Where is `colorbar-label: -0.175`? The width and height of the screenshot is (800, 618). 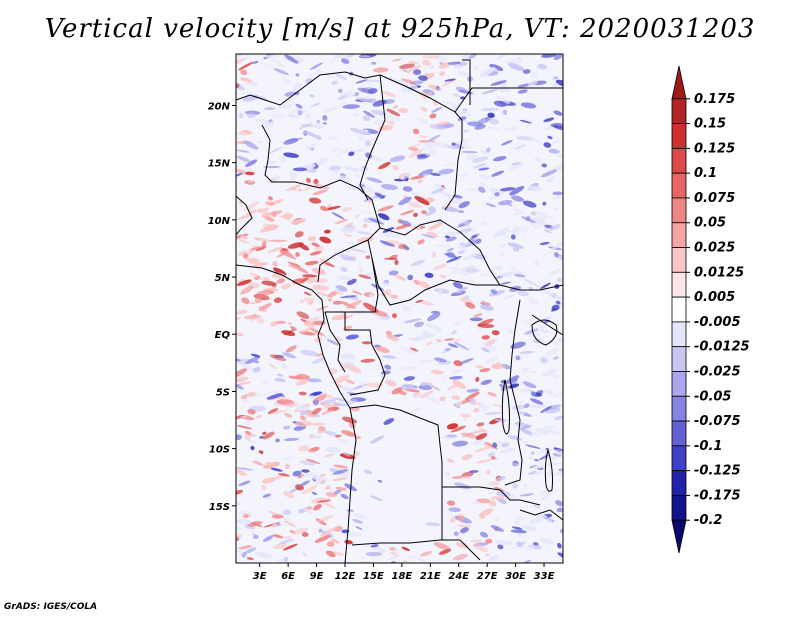
colorbar-label: -0.175 is located at coordinates (717, 495).